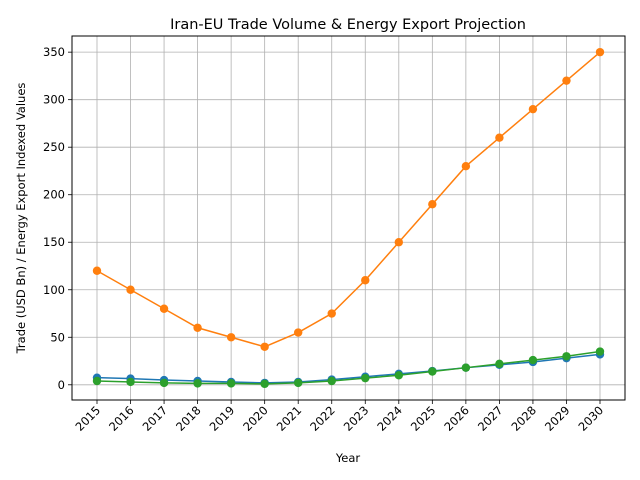  Describe the element at coordinates (121, 418) in the screenshot. I see `x-tick-label: 2016` at that location.